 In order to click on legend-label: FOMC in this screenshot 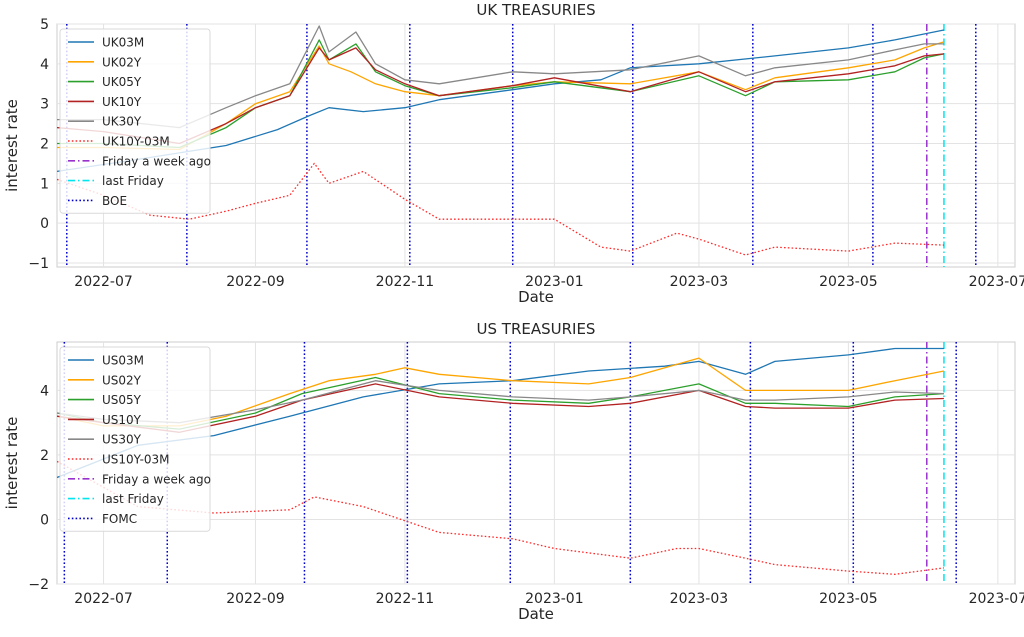, I will do `click(119, 519)`.